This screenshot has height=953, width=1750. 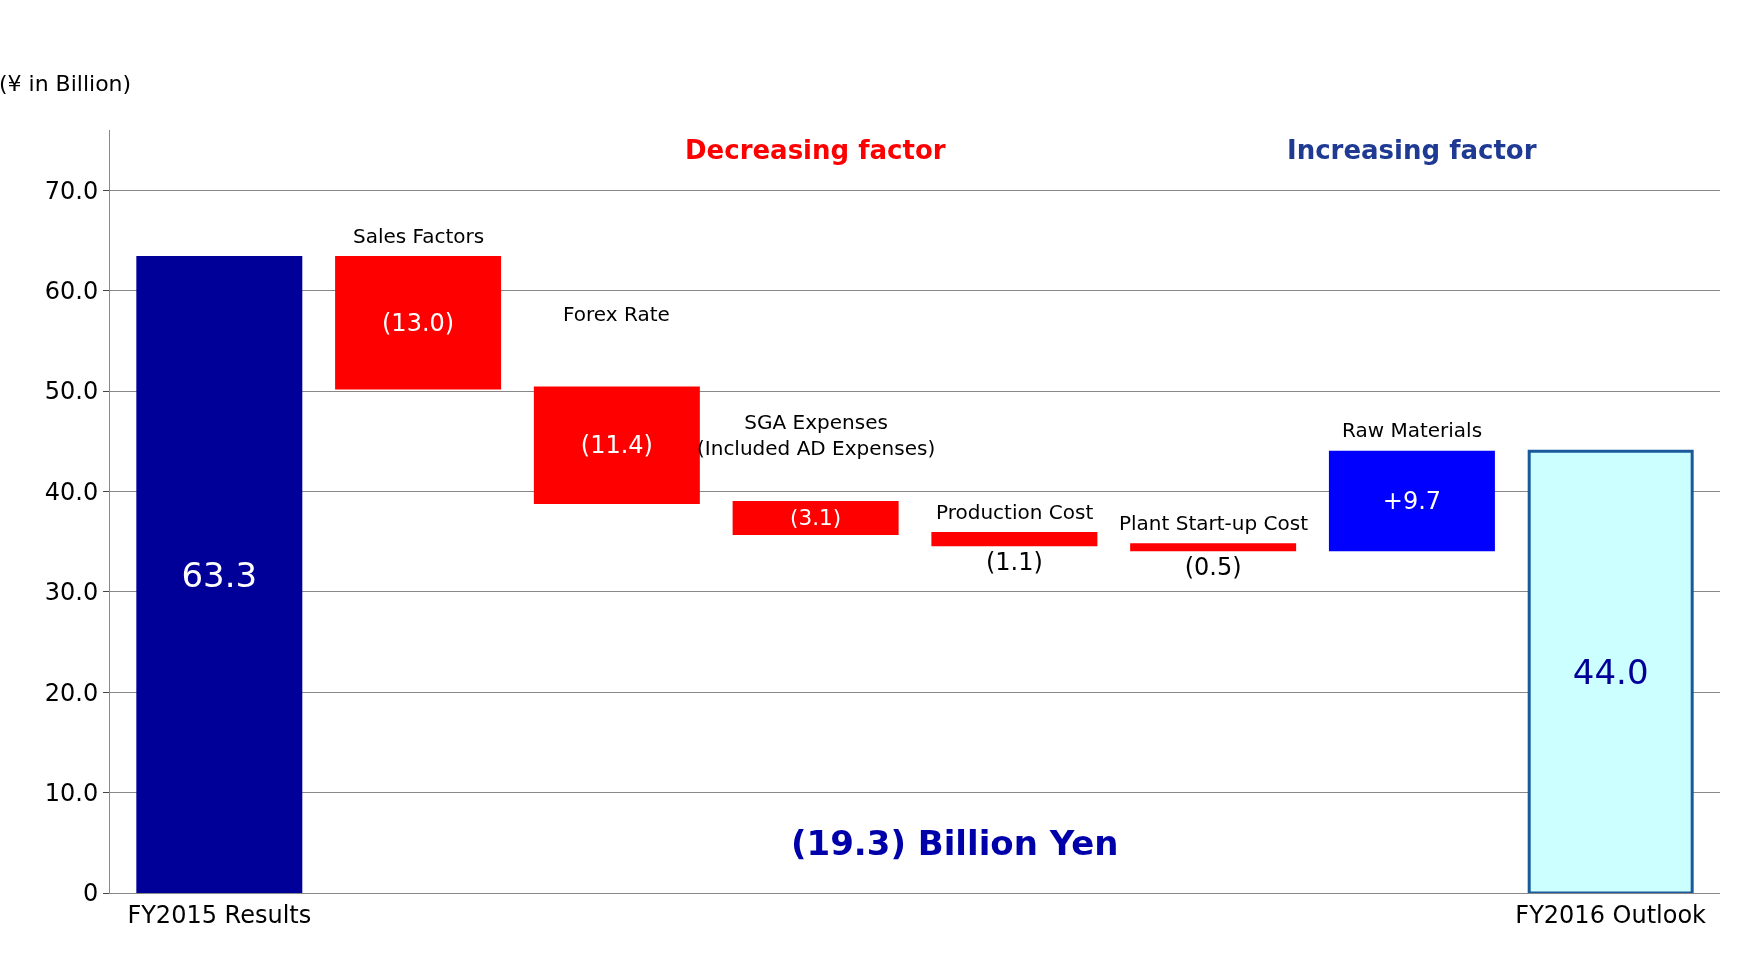 I want to click on annotation: Sales Factors, so click(x=419, y=236).